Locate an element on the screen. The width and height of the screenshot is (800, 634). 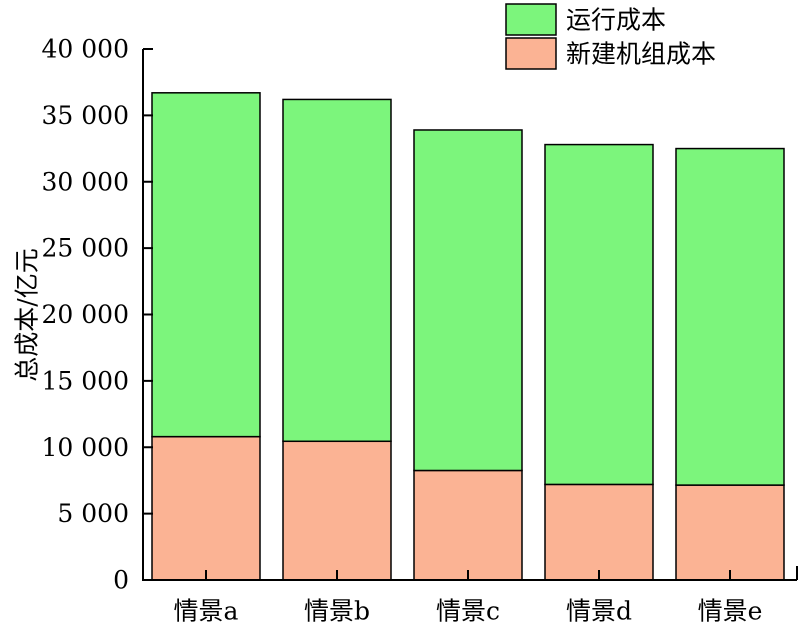
x-labels-group: 情景a 情景b 情景c 情景d 情景e is located at coordinates (468, 598).